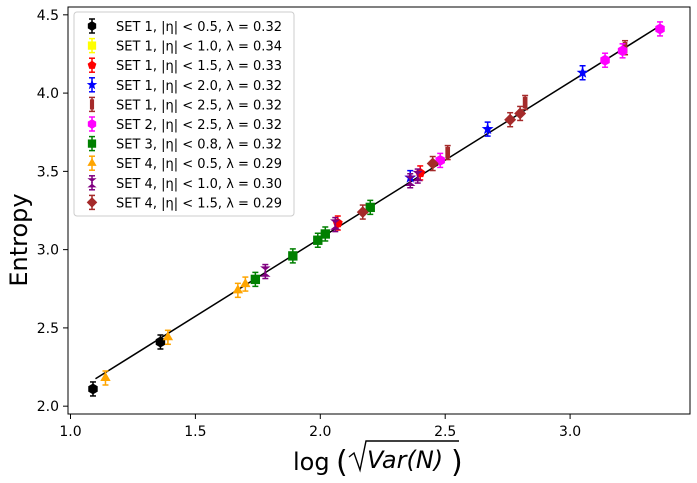 This screenshot has height=483, width=697. I want to click on y-tick-label: 4.5, so click(48, 16).